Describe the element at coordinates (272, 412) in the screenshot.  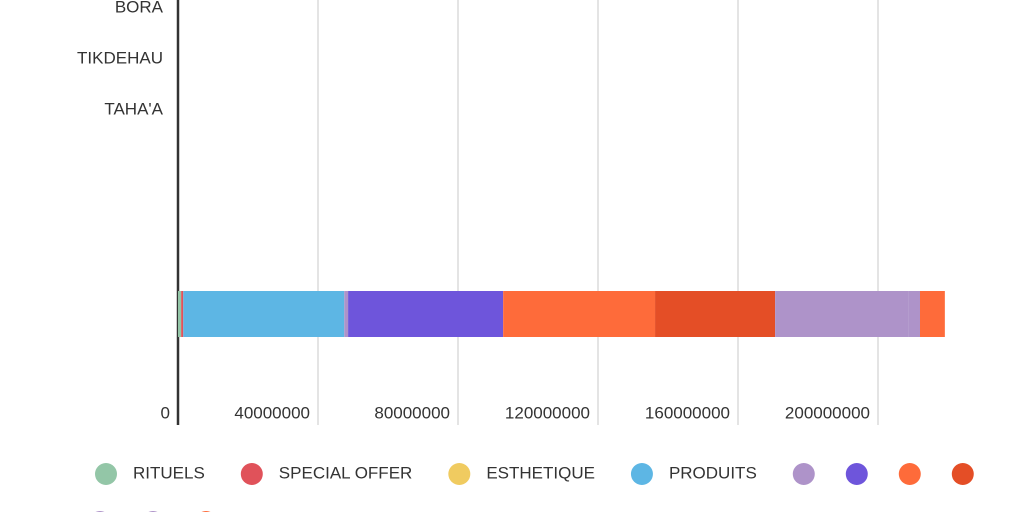
I see `x-tick-label: 40000000` at that location.